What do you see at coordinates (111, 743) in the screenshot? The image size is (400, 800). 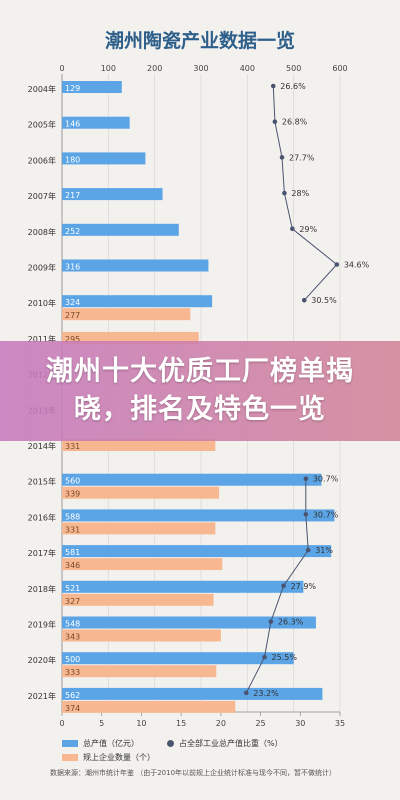 I see `legend-label-output: 总产值（亿元）` at bounding box center [111, 743].